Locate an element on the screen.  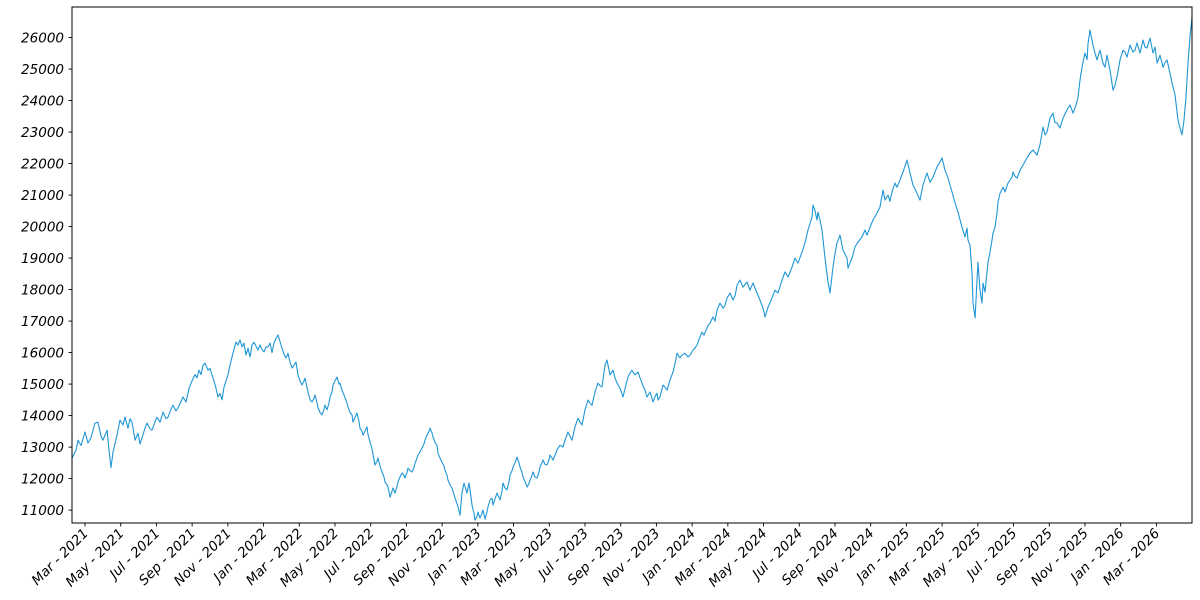
y-tick-label: 17000 is located at coordinates (42, 322).